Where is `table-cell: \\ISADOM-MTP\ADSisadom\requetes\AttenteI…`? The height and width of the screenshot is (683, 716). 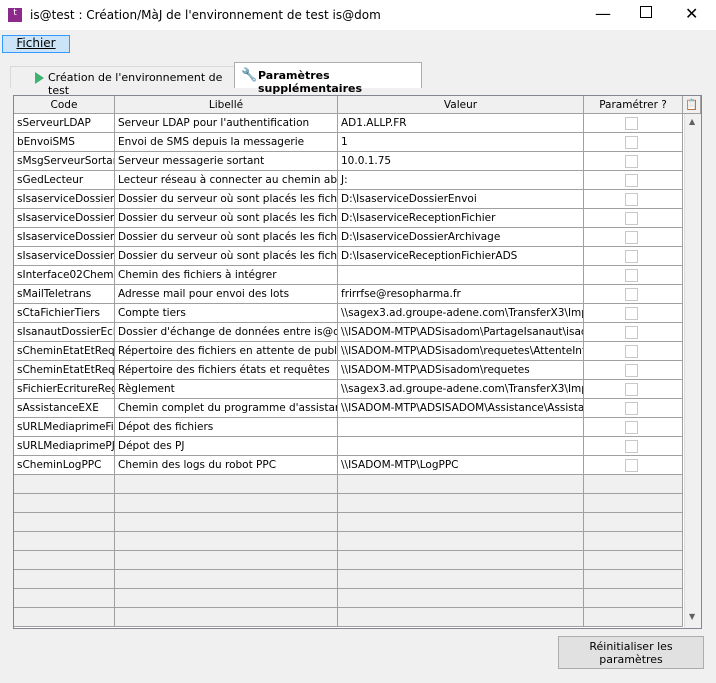
table-cell: \\ISADOM-MTP\ADSisadom\requetes\AttenteI… is located at coordinates (461, 351).